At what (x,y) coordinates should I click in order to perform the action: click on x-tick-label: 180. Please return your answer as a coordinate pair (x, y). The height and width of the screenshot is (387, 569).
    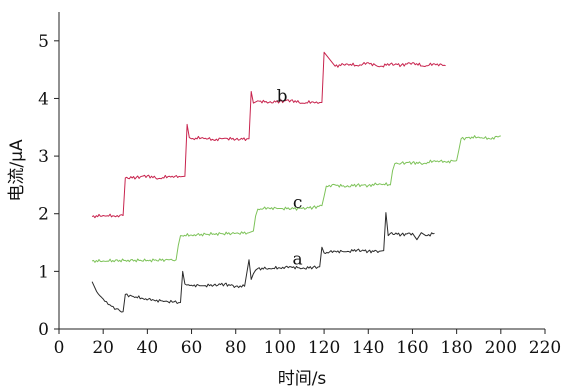
    Looking at the image, I should click on (456, 348).